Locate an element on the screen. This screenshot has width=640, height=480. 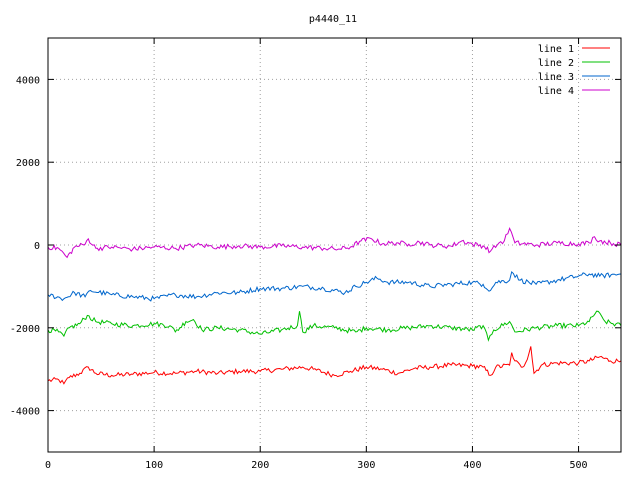
x-tick-label: 300 is located at coordinates (366, 465).